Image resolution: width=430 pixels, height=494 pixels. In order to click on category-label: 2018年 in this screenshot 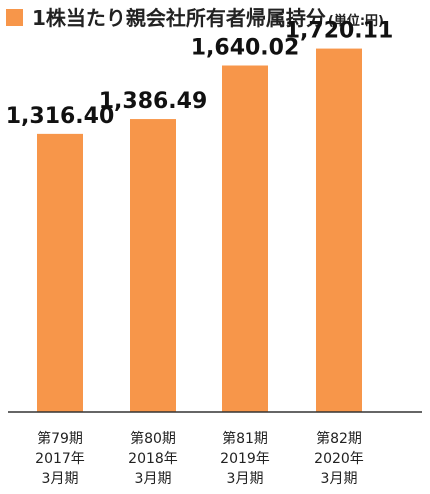, I will do `click(153, 459)`.